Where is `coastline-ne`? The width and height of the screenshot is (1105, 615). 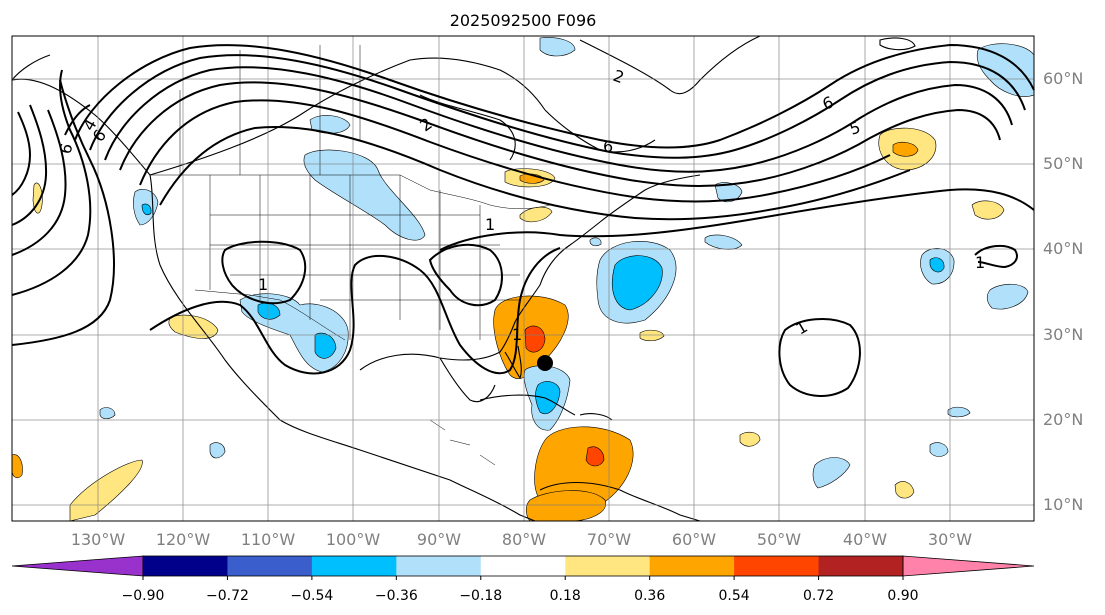
coastline-ne is located at coordinates (650, 198).